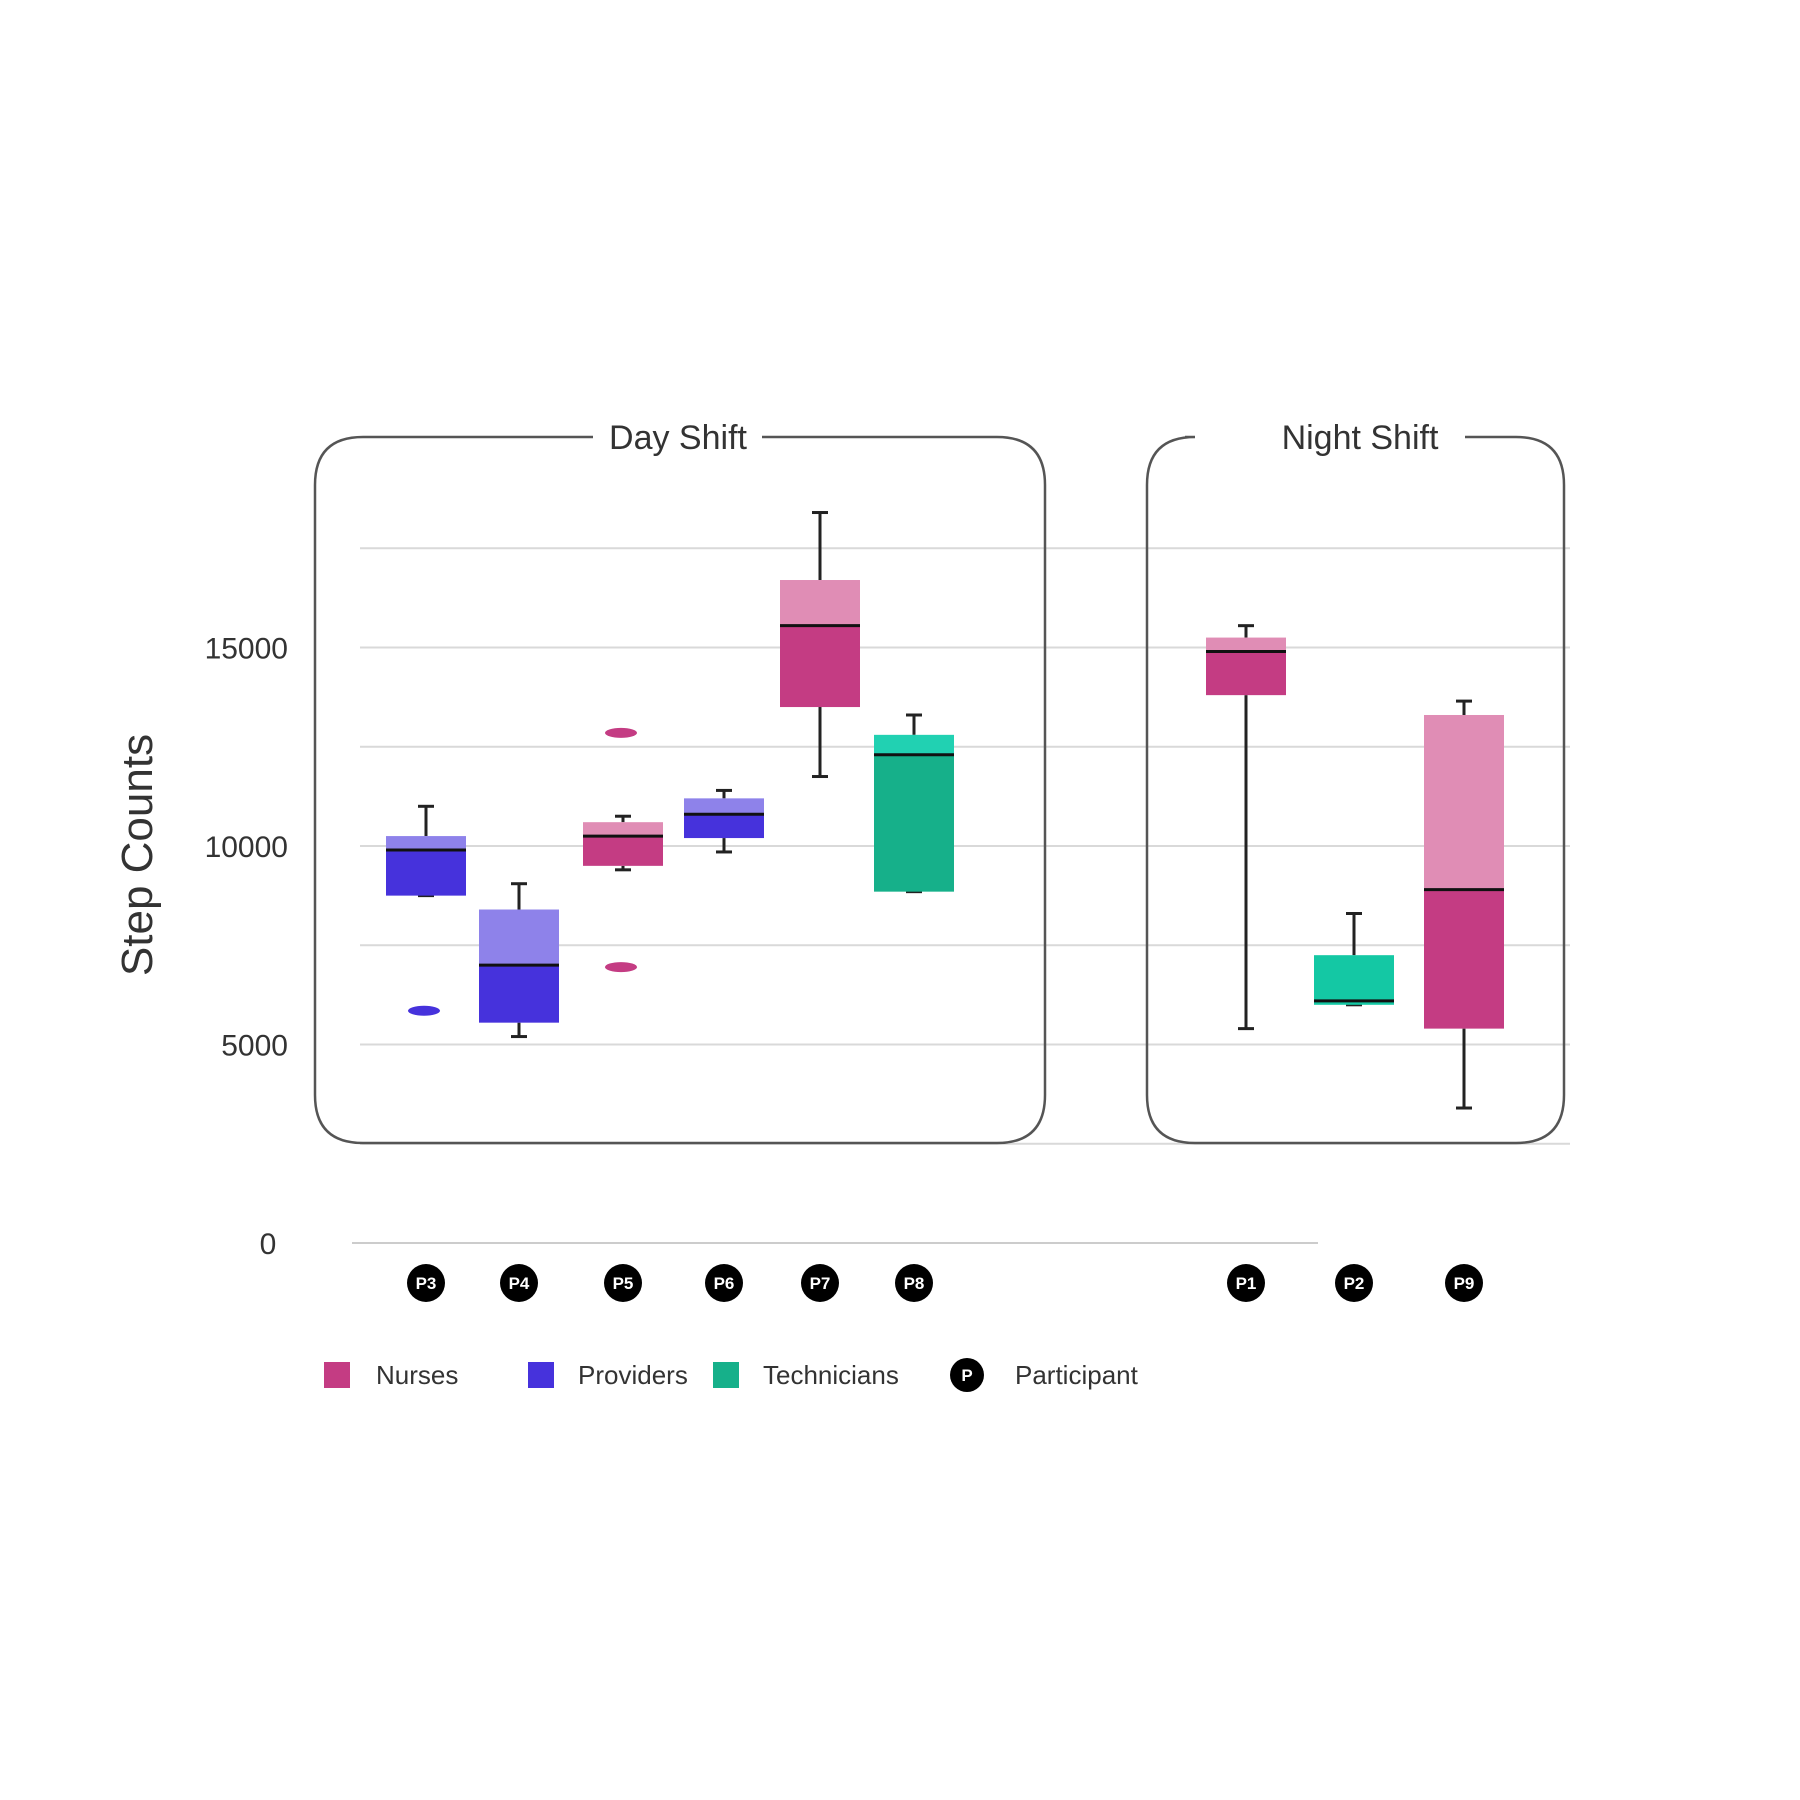 The width and height of the screenshot is (1800, 1800). I want to click on panel-night-shift: Night Shift, so click(1355, 782).